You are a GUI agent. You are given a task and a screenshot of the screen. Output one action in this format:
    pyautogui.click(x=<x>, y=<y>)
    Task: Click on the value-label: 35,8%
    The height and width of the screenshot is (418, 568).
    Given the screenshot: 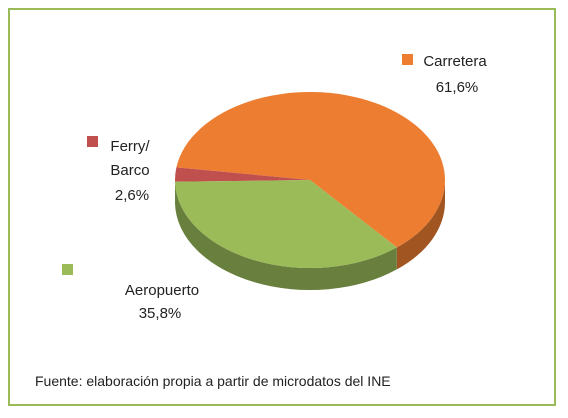 What is the action you would take?
    pyautogui.click(x=160, y=313)
    